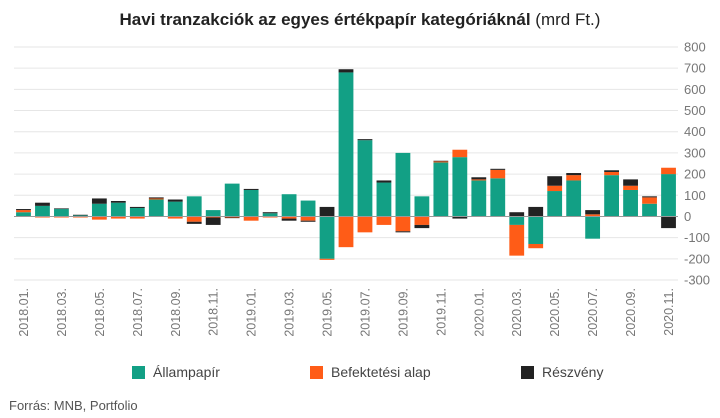 The height and width of the screenshot is (418, 720). What do you see at coordinates (370, 372) in the screenshot?
I see `legend-item-befektetesi-alap: Befektetési alap` at bounding box center [370, 372].